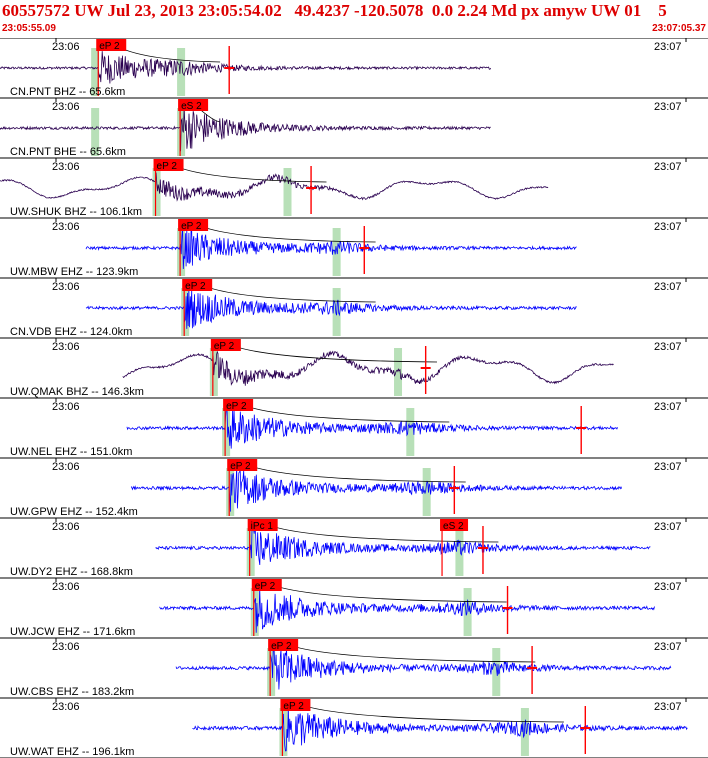 Image resolution: width=708 pixels, height=758 pixels. Describe the element at coordinates (71, 332) in the screenshot. I see `station-label: CN.VDB EHZ -- 124.0km` at that location.